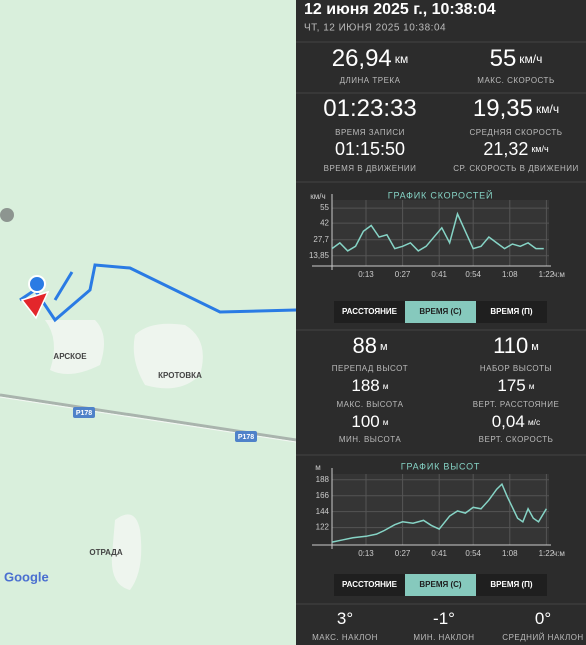 The width and height of the screenshot is (586, 645). Describe the element at coordinates (369, 421) in the screenshot. I see `stat-value: 100 м` at that location.